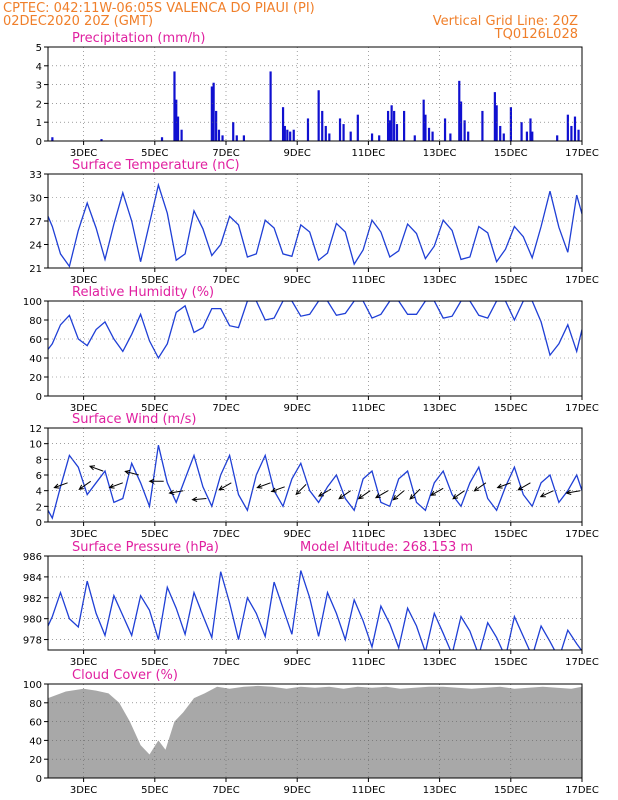 This screenshot has width=618, height=800. What do you see at coordinates (297, 153) in the screenshot?
I see `precipitation-xtick-label: 9DEC` at bounding box center [297, 153].